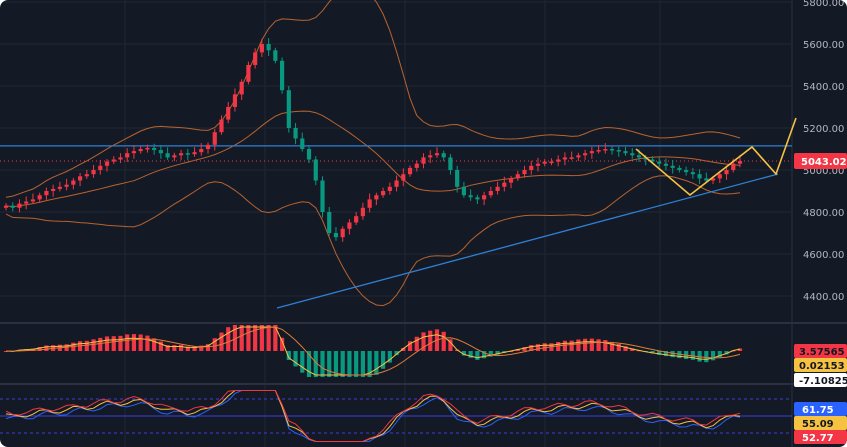 Image resolution: width=847 pixels, height=447 pixels. I want to click on rsi-line, so click(373, 416).